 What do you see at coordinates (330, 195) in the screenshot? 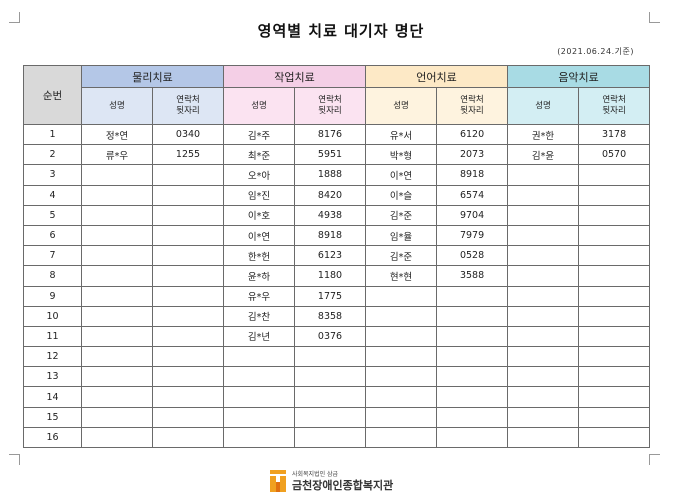
I see `occupational-contact-cell: 8420` at bounding box center [330, 195].